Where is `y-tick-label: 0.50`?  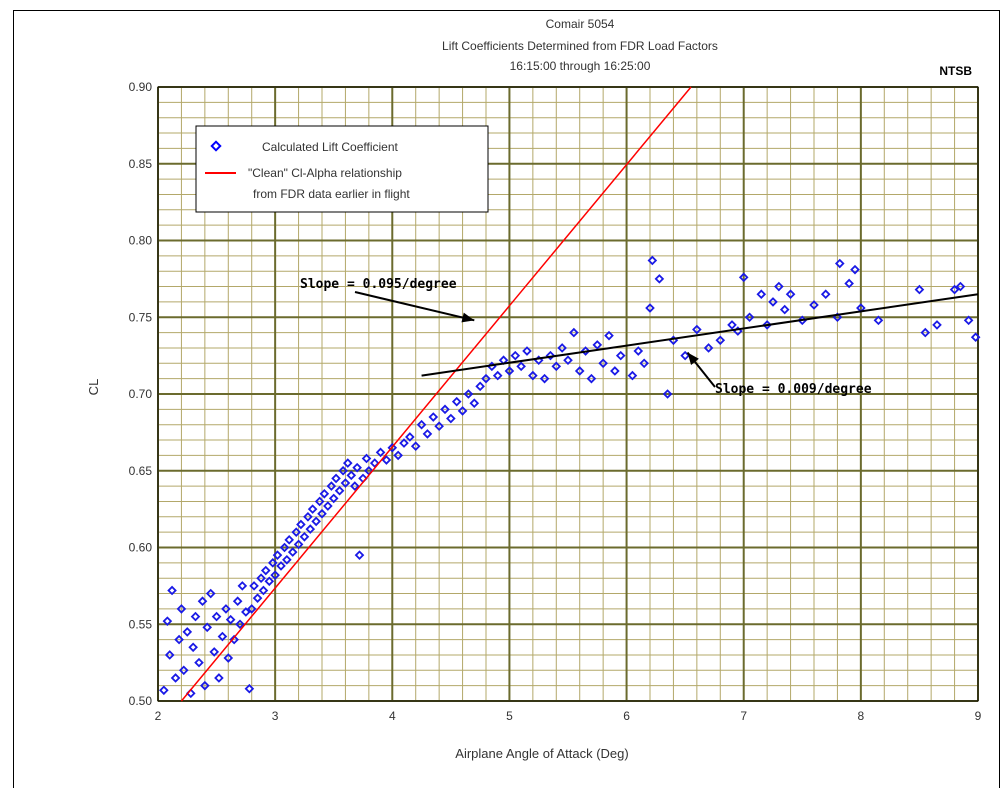 y-tick-label: 0.50 is located at coordinates (141, 701).